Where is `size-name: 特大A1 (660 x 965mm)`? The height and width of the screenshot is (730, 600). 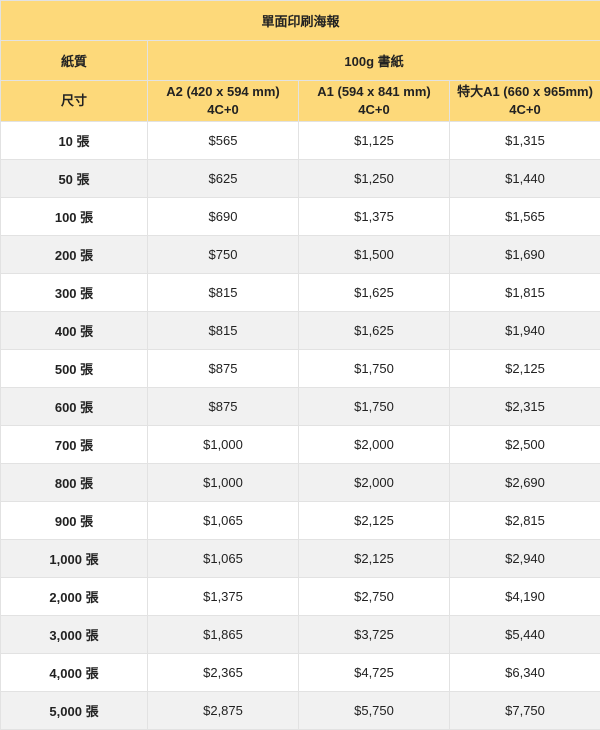
size-name: 特大A1 (660 x 965mm) is located at coordinates (525, 91).